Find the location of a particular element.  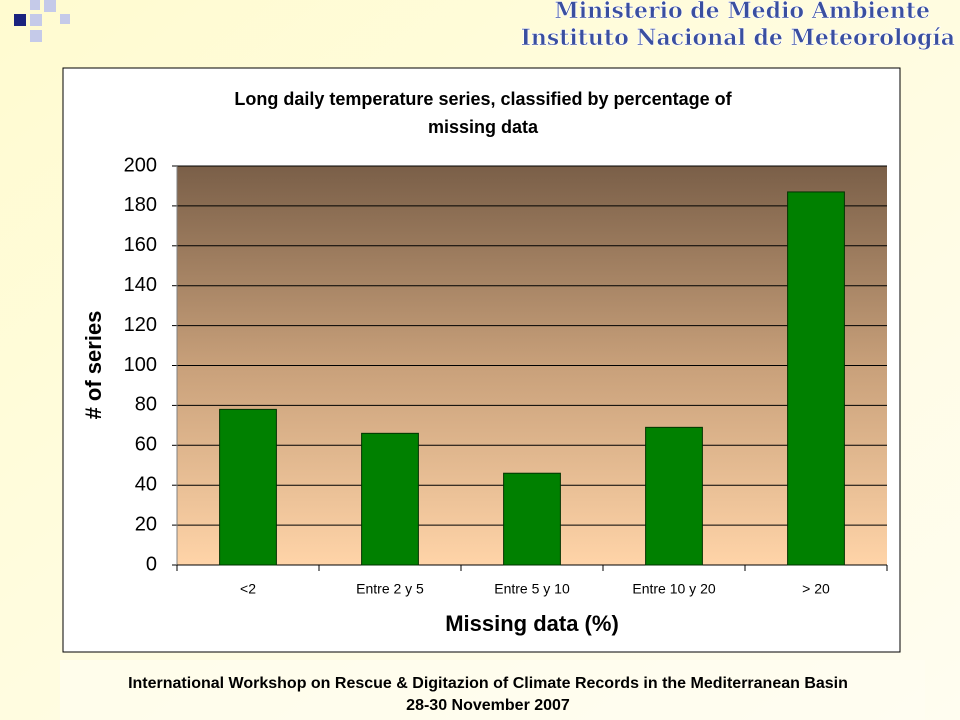

y-tick-label: 180 is located at coordinates (140, 205).